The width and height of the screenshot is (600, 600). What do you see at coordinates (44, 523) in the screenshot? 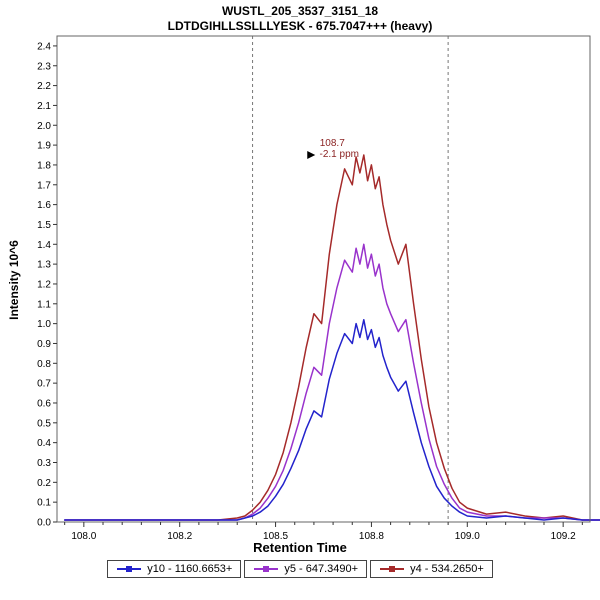
I see `svg-text: 0.0` at bounding box center [44, 523].